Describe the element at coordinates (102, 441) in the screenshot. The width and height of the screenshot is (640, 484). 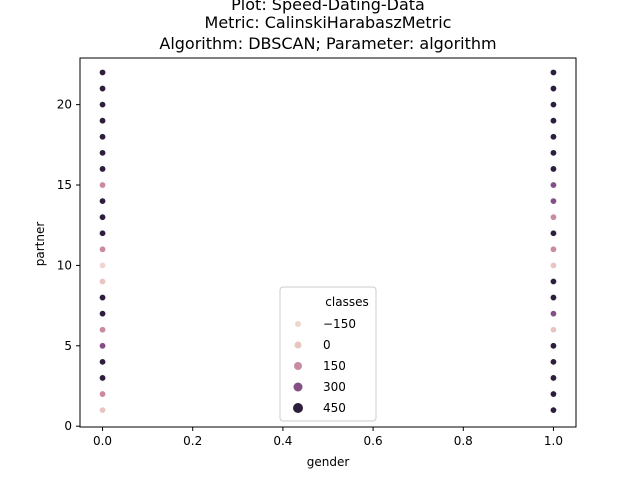
I see `x-tick-label: 0.0` at that location.